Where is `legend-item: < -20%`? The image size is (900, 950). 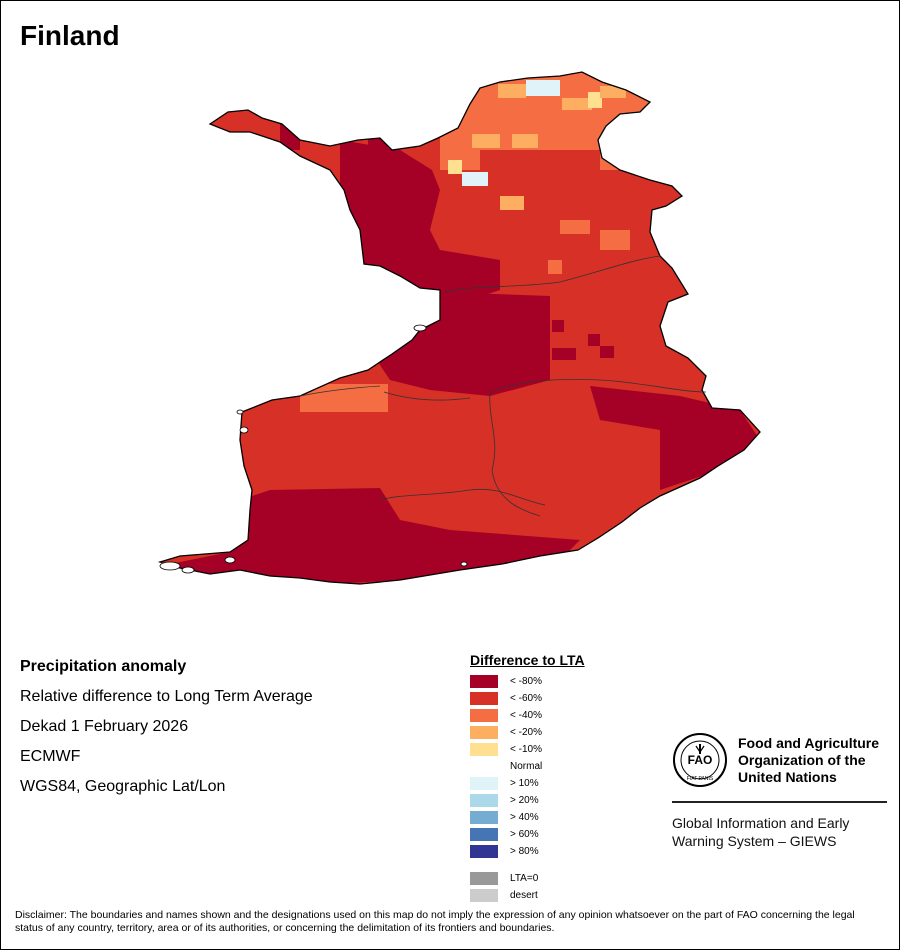 legend-item: < -20% is located at coordinates (527, 733).